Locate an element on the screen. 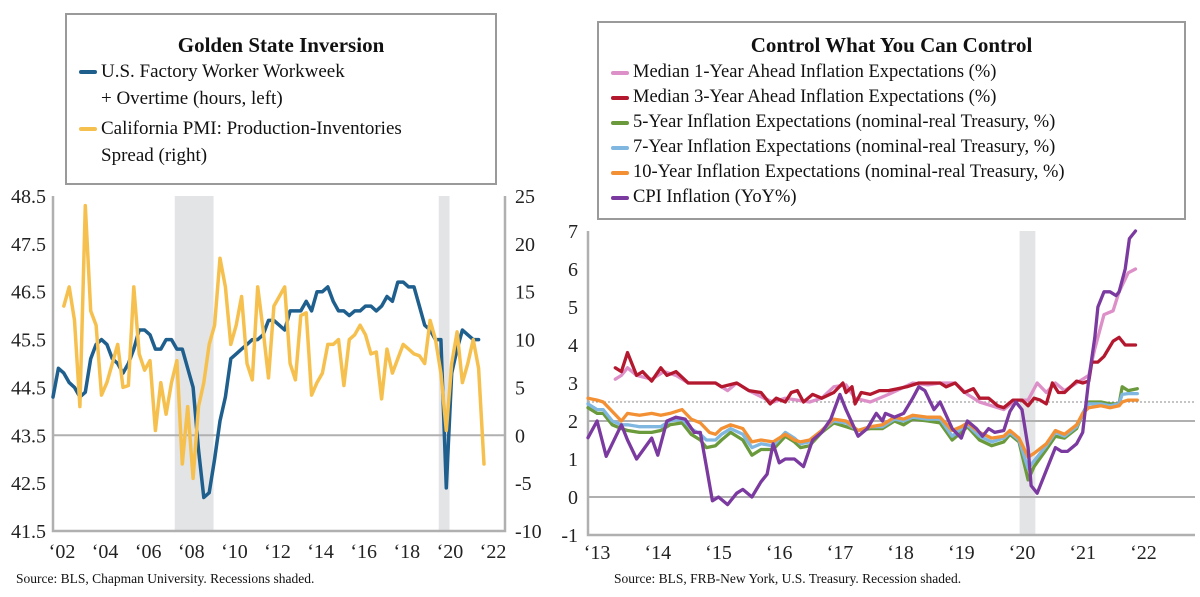  y-tick-label: 6 is located at coordinates (573, 270).